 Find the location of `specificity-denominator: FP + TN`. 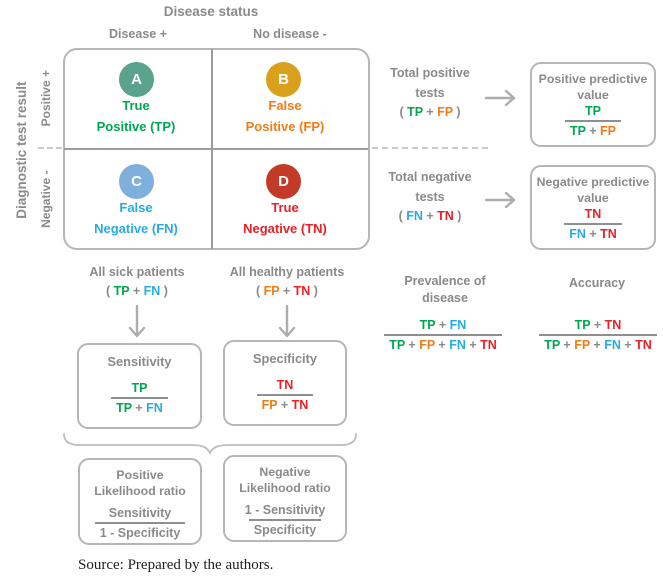

specificity-denominator: FP + TN is located at coordinates (285, 403).